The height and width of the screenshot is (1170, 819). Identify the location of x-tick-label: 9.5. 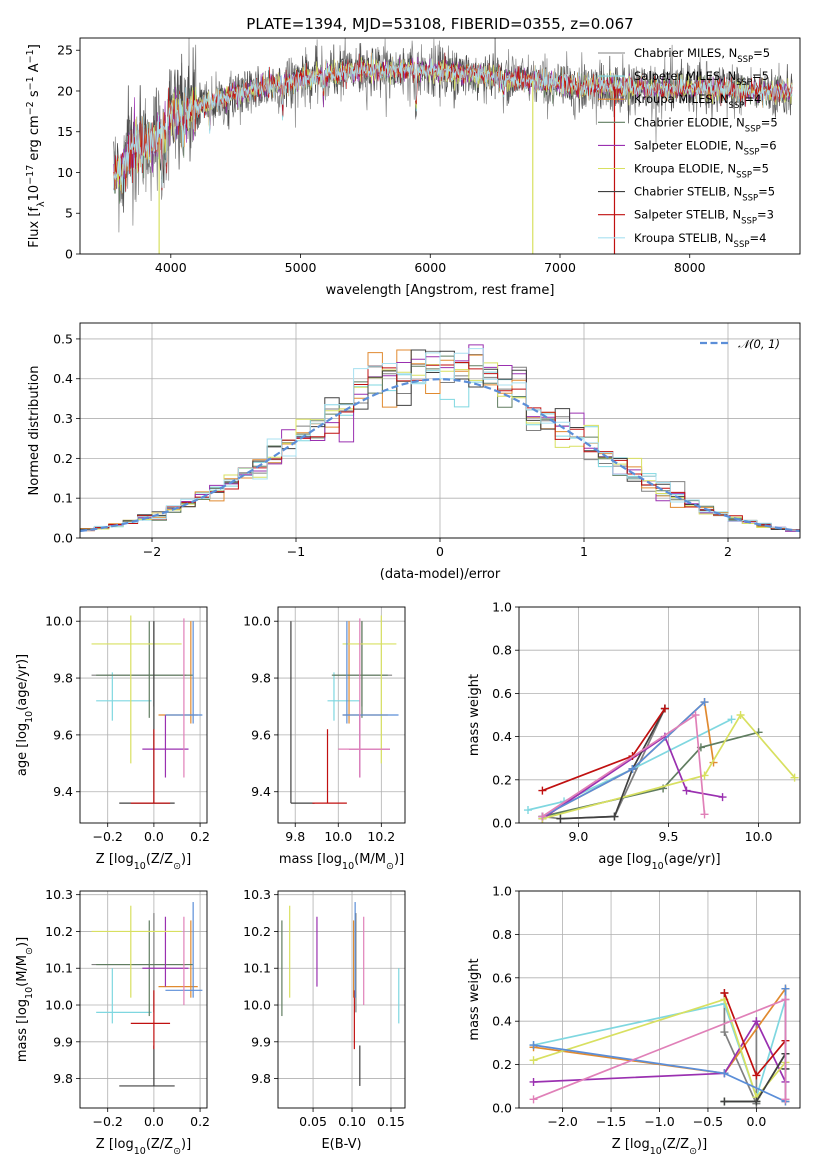
(669, 836).